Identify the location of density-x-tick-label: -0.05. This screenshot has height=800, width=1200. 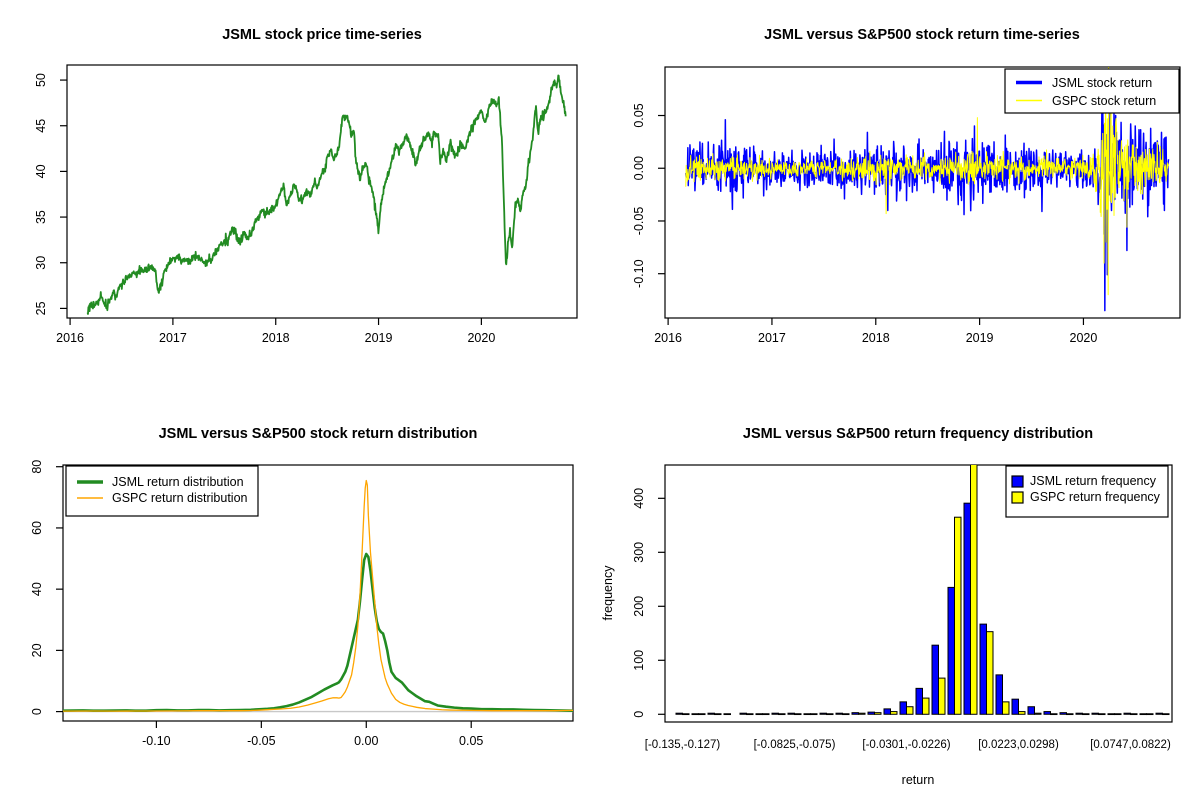
(261, 741).